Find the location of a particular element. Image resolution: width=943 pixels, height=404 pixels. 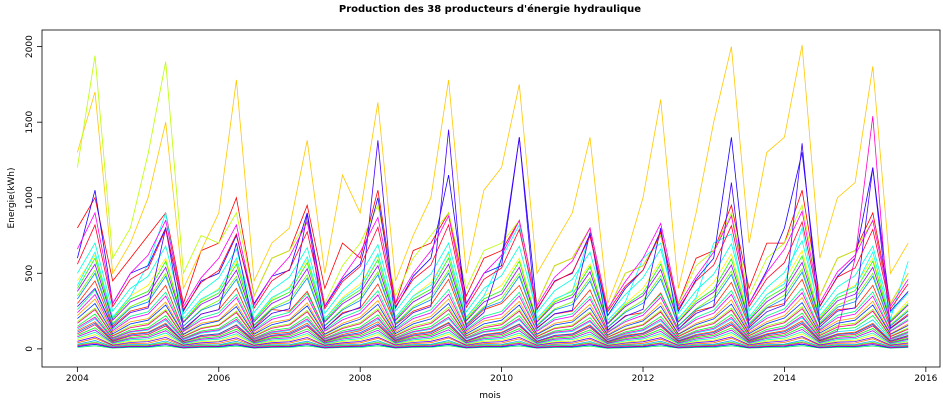

x-tick-label: 2010 is located at coordinates (501, 379).